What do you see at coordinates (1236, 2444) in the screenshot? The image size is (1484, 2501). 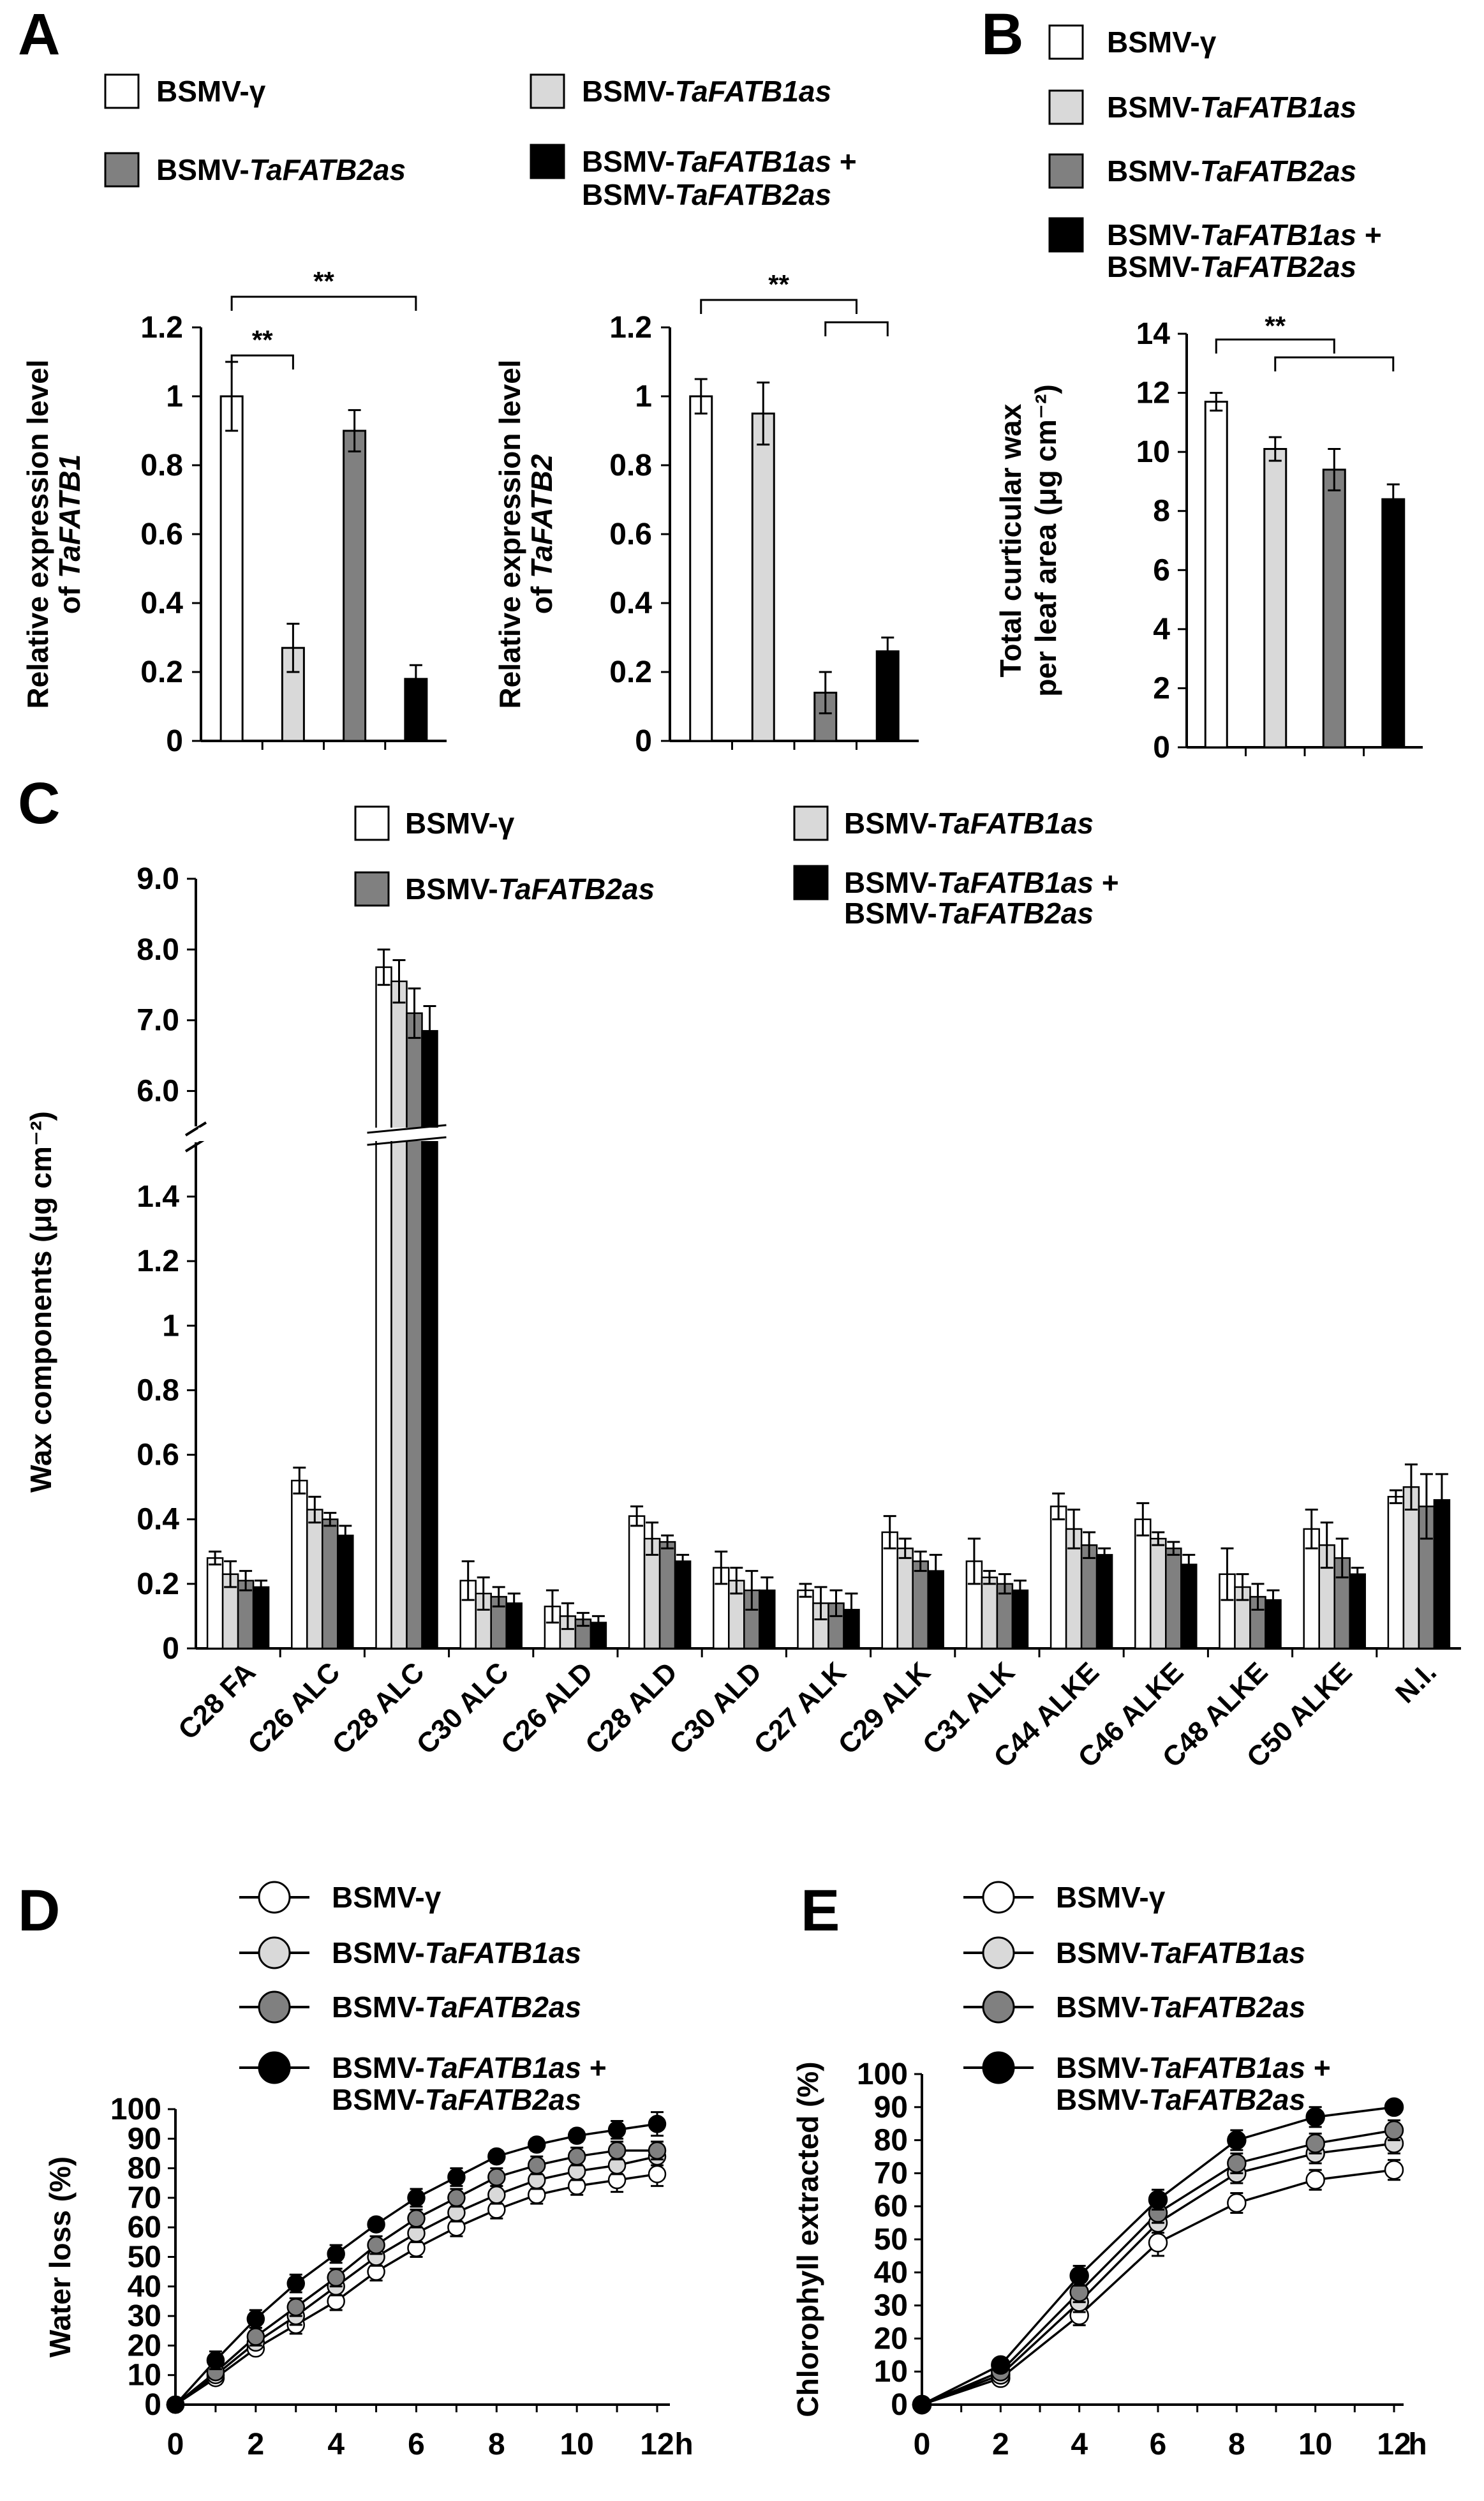 I see `x-tick-label-e-4: 8` at bounding box center [1236, 2444].